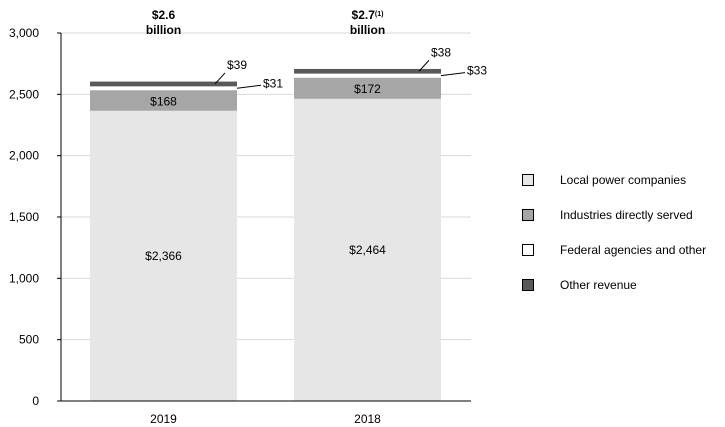 The width and height of the screenshot is (725, 427). I want to click on data-label: $2,366, so click(163, 256).